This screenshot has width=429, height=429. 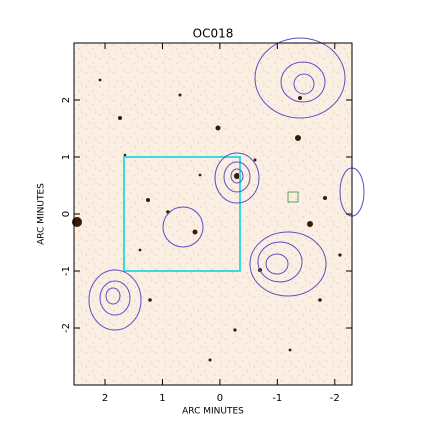 I want to click on x-tick-label: 0, so click(x=220, y=398).